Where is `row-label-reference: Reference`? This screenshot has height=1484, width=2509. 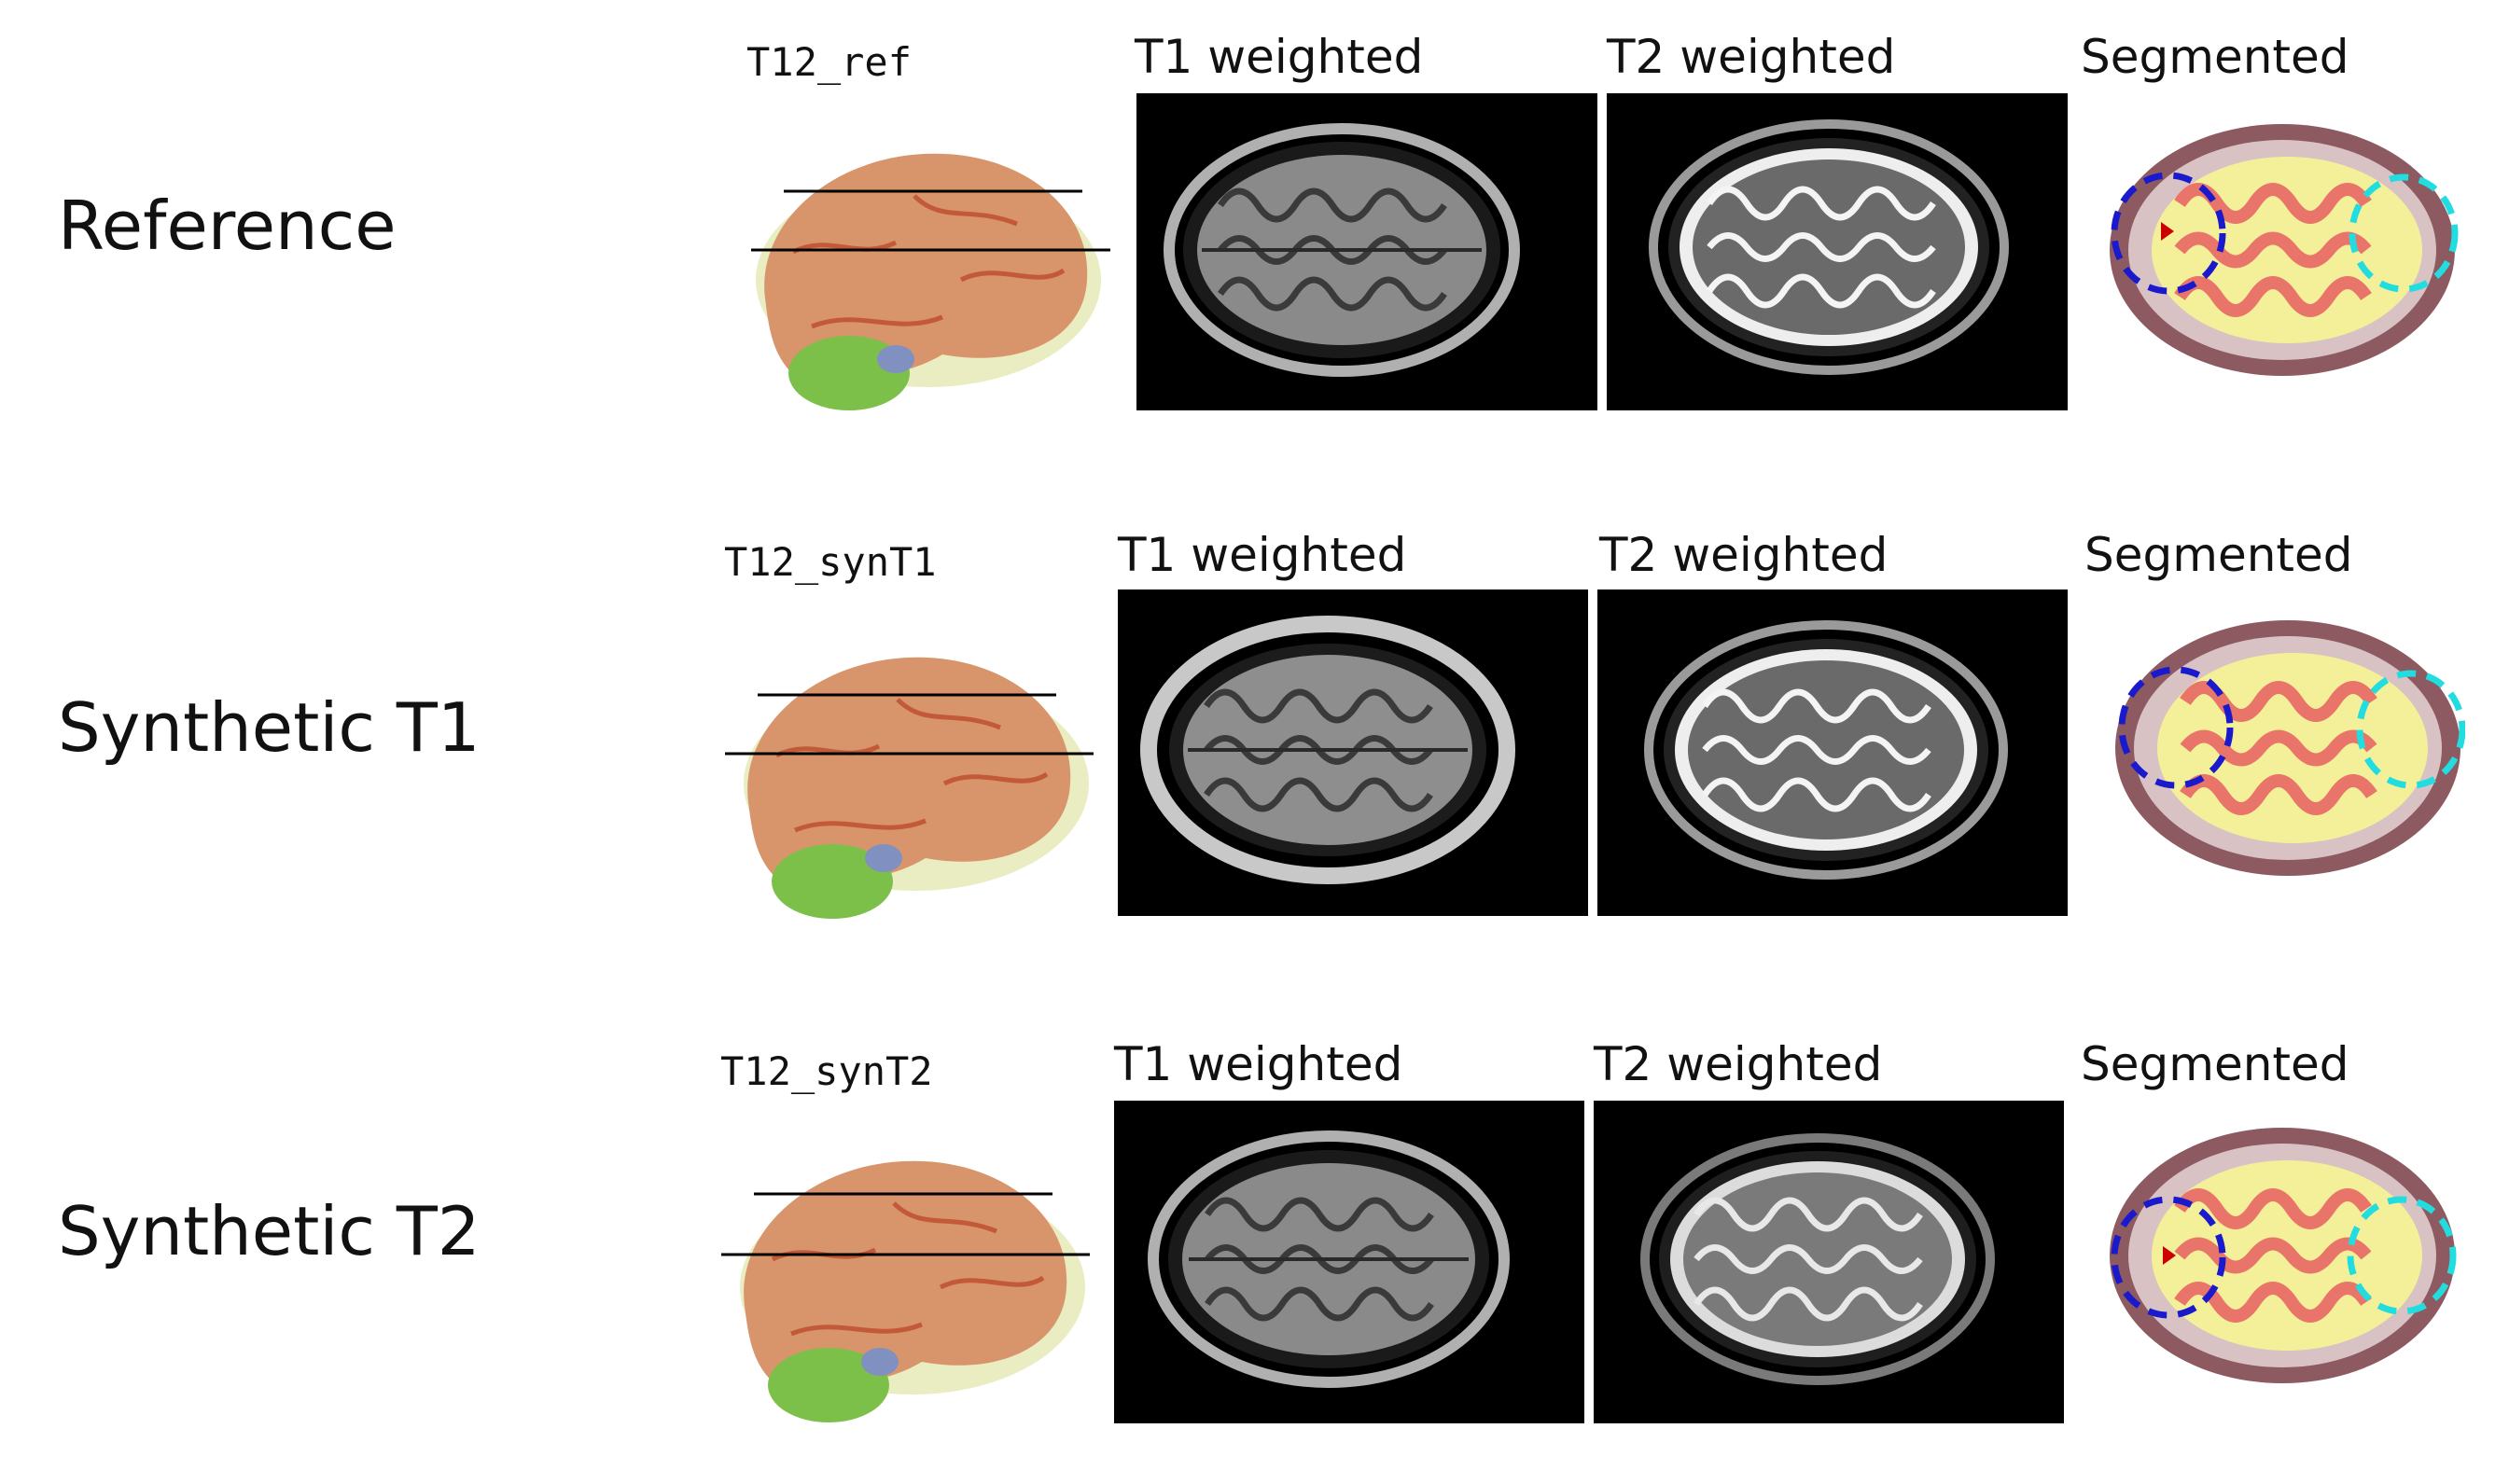
row-label-reference: Reference is located at coordinates (227, 226).